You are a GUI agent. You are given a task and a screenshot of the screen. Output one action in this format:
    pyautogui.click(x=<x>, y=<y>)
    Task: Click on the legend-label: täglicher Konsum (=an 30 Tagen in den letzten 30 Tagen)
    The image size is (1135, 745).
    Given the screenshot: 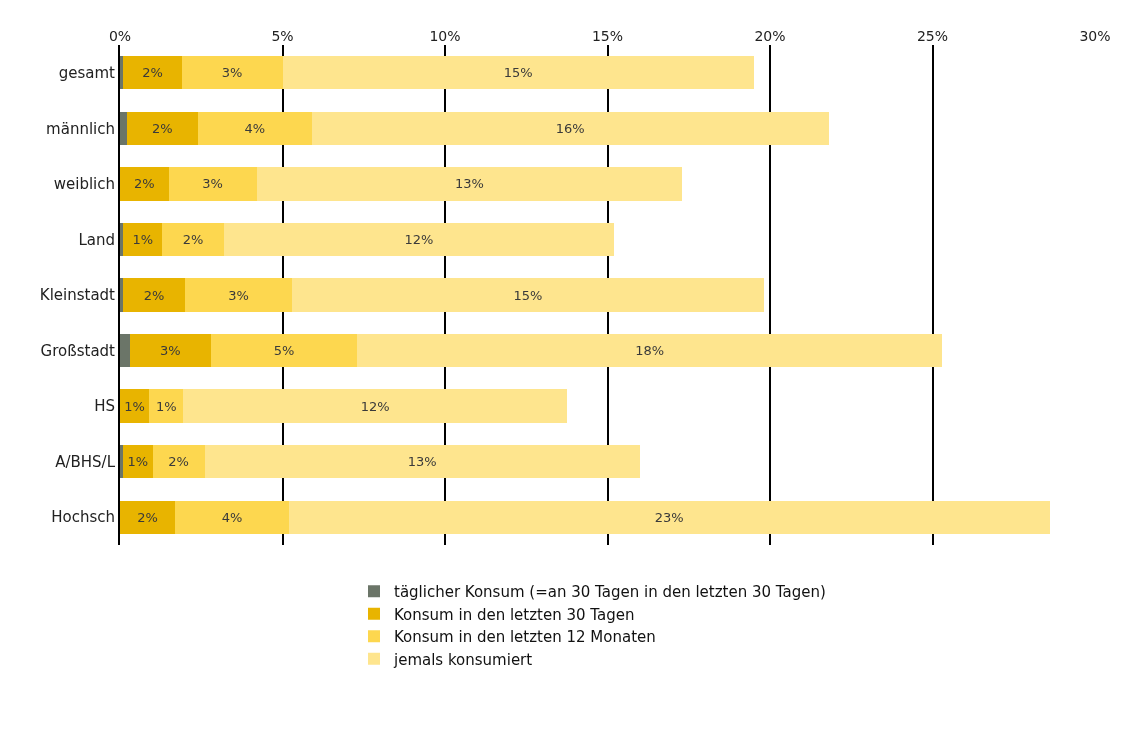 What is the action you would take?
    pyautogui.click(x=610, y=592)
    